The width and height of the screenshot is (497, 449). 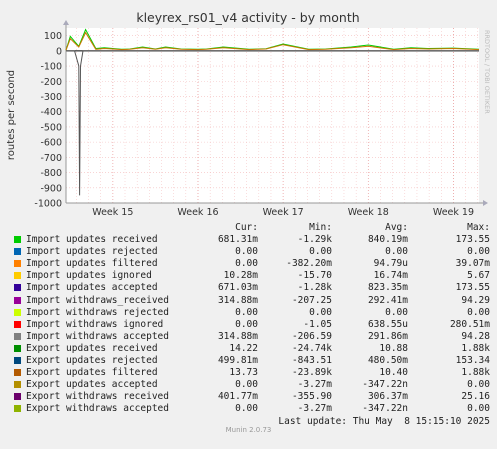 What do you see at coordinates (314, 288) in the screenshot?
I see `legend-min: -1.28k` at bounding box center [314, 288].